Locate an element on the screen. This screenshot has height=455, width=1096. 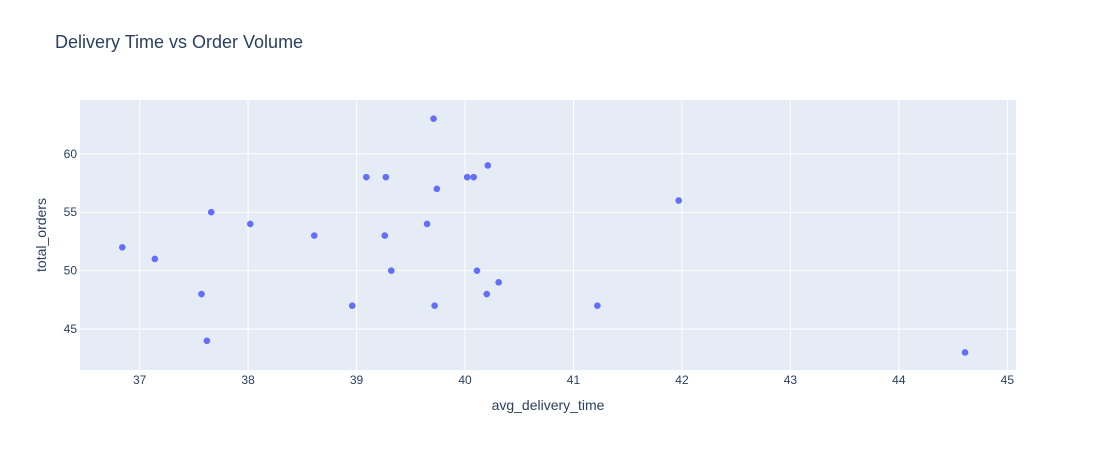
y-tick-label: 50 is located at coordinates (71, 271).